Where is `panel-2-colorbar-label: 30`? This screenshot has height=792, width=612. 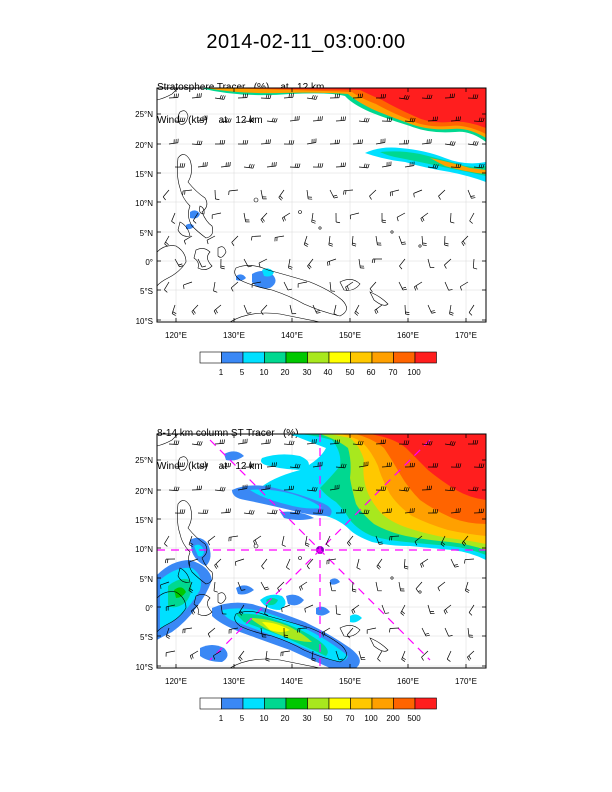 panel-2-colorbar-label: 30 is located at coordinates (307, 718).